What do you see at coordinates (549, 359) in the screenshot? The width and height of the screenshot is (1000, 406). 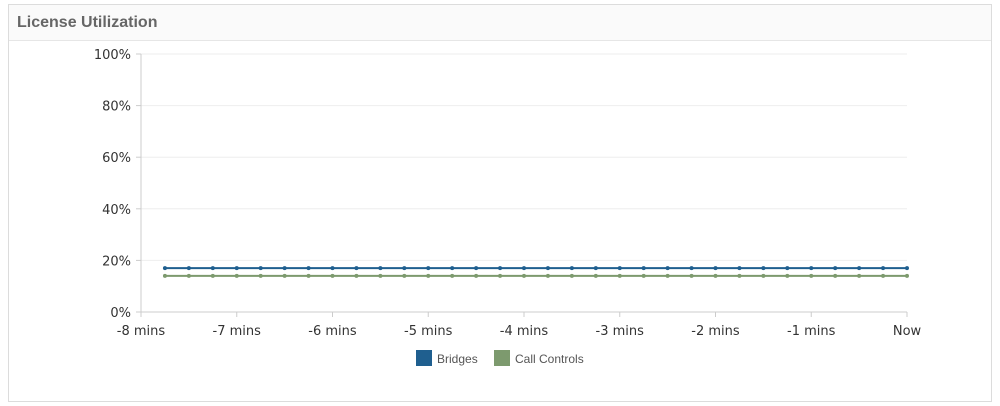 I see `legend-label: Call Controls` at bounding box center [549, 359].